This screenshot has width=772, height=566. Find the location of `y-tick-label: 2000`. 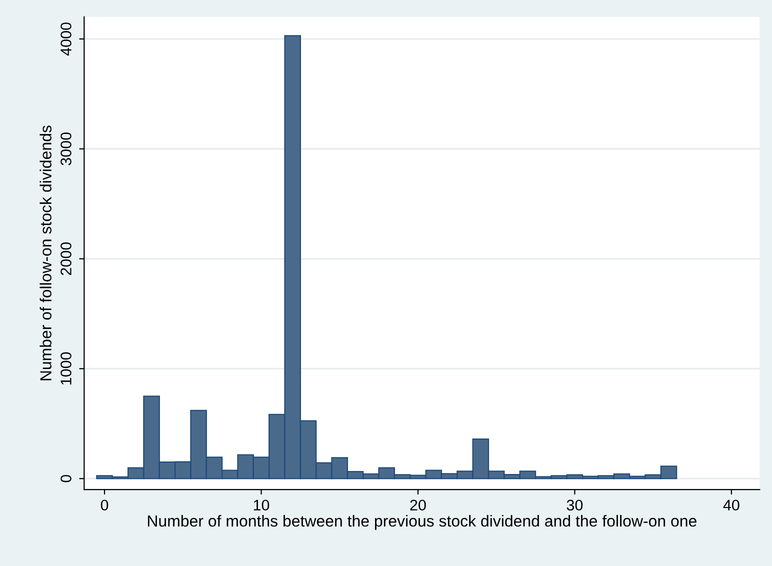

y-tick-label: 2000 is located at coordinates (66, 259).